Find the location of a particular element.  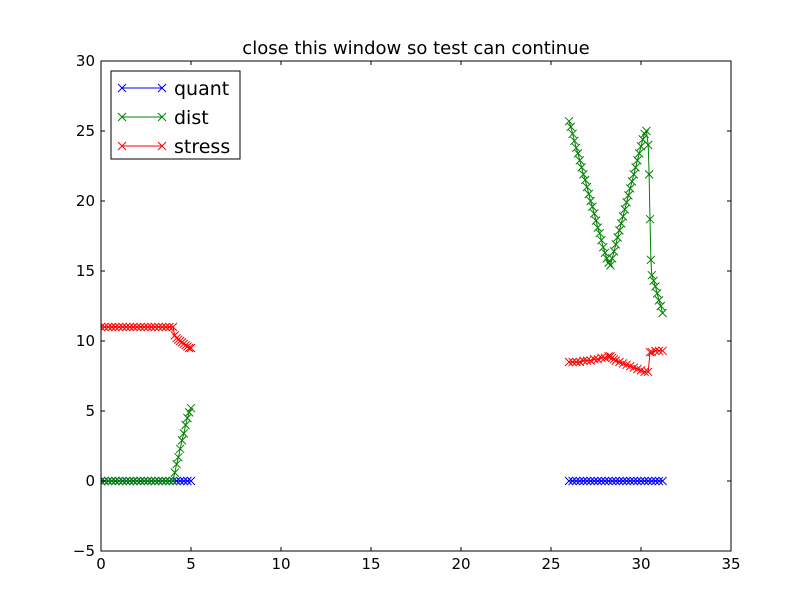

x-tick-label: 20 is located at coordinates (460, 564).